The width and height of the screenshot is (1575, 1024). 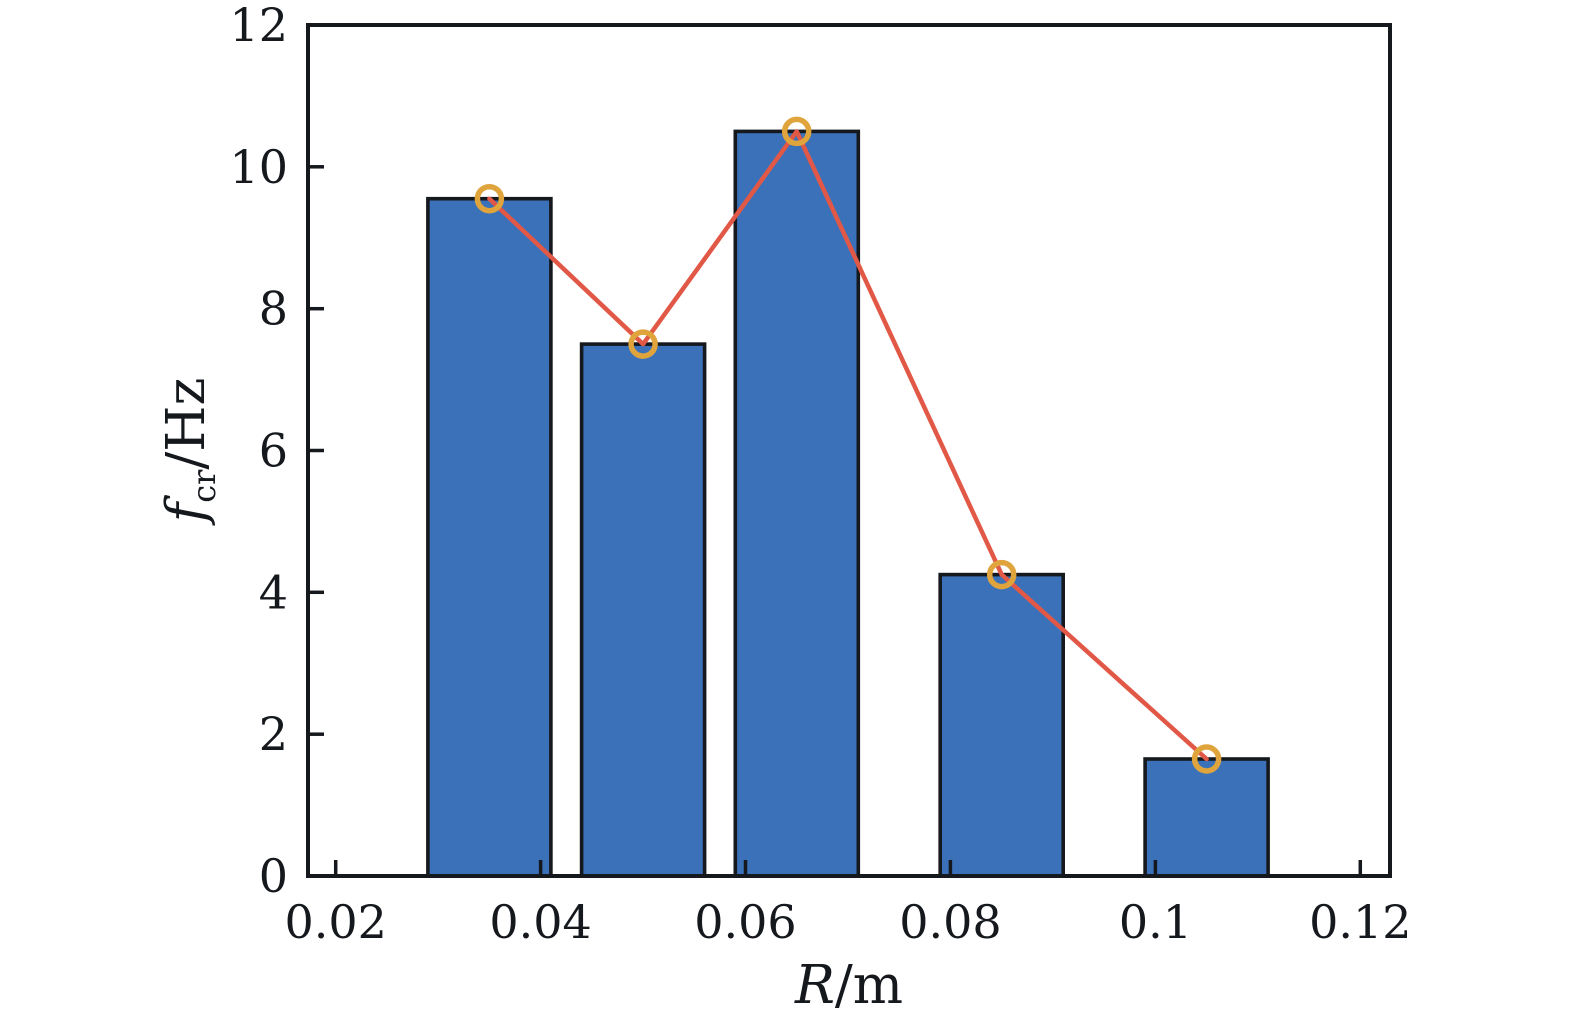 What do you see at coordinates (189, 452) in the screenshot?
I see `y-axis-label: fcr/Hz` at bounding box center [189, 452].